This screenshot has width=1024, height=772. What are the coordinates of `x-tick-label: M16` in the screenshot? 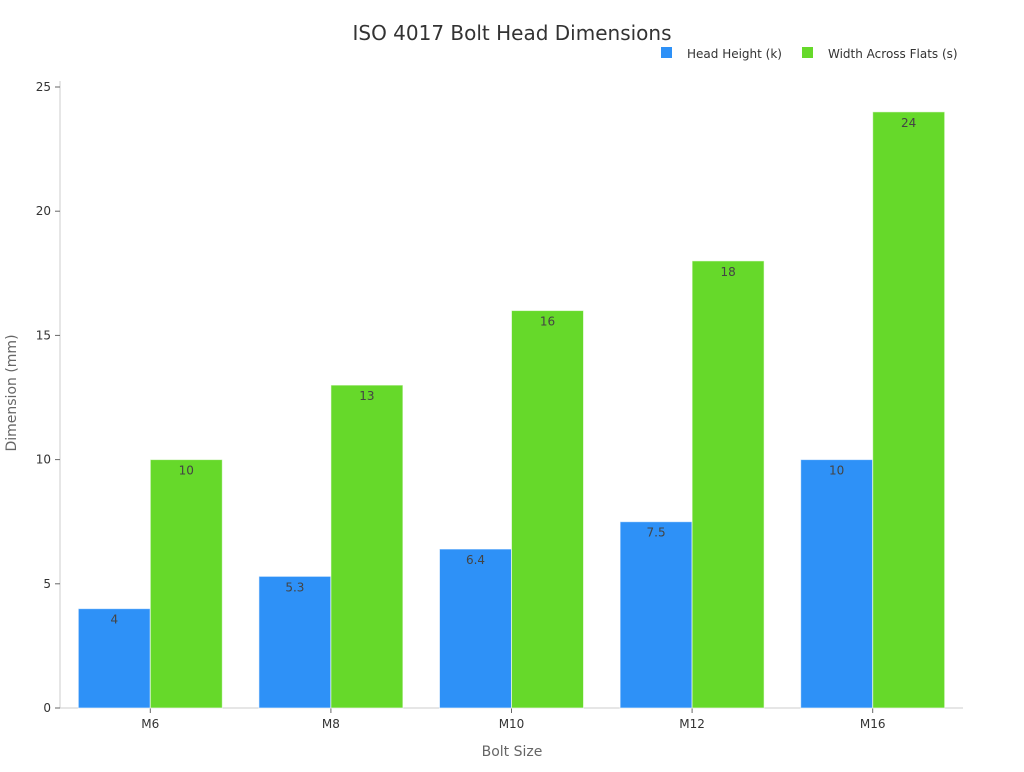 It's located at (873, 724).